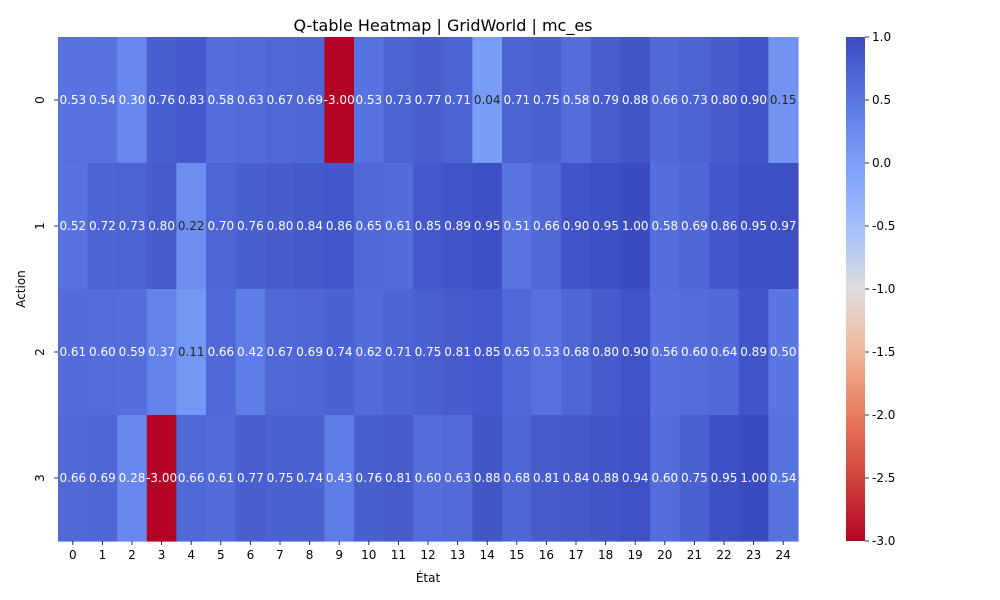 This screenshot has width=1000, height=600. I want to click on cell-value-label: 0.84, so click(576, 478).